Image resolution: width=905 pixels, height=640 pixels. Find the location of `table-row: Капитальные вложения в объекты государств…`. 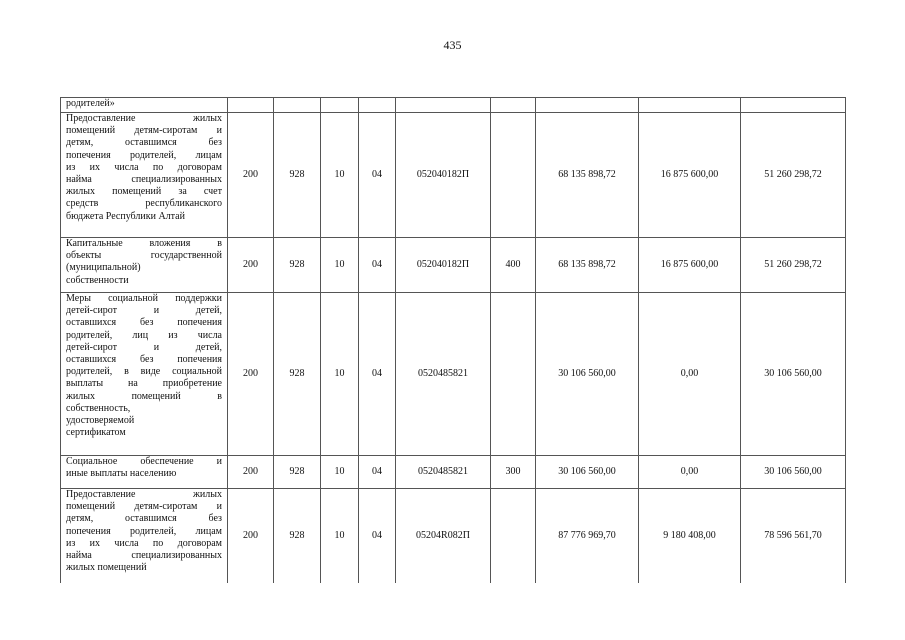

table-row: Капитальные вложения в объекты государств… is located at coordinates (453, 265).